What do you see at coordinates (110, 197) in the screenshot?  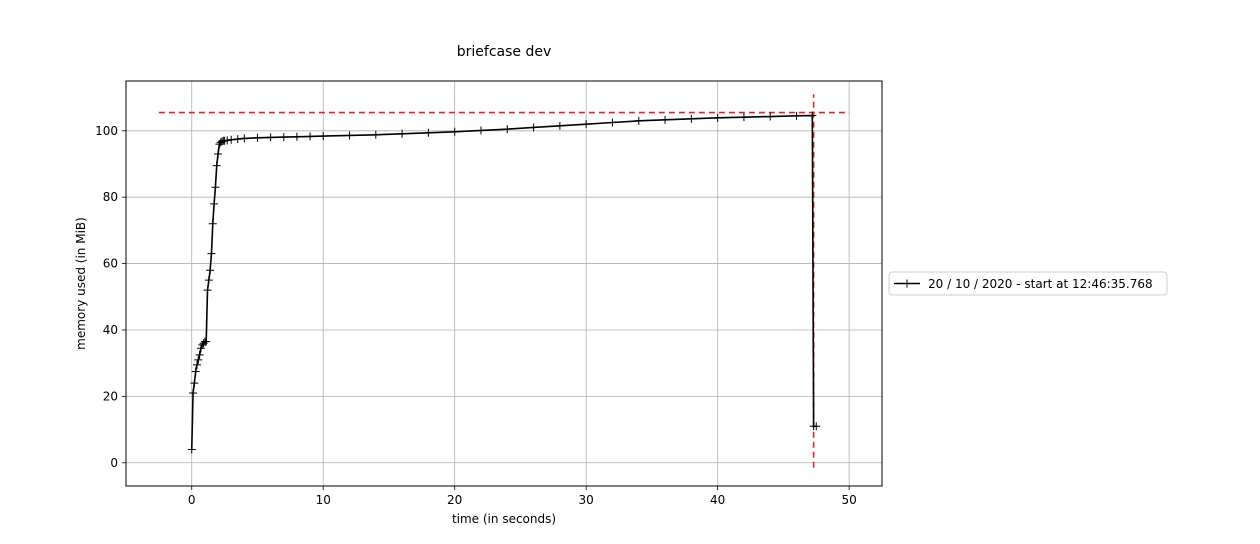 I see `y-tick-label: 80` at bounding box center [110, 197].